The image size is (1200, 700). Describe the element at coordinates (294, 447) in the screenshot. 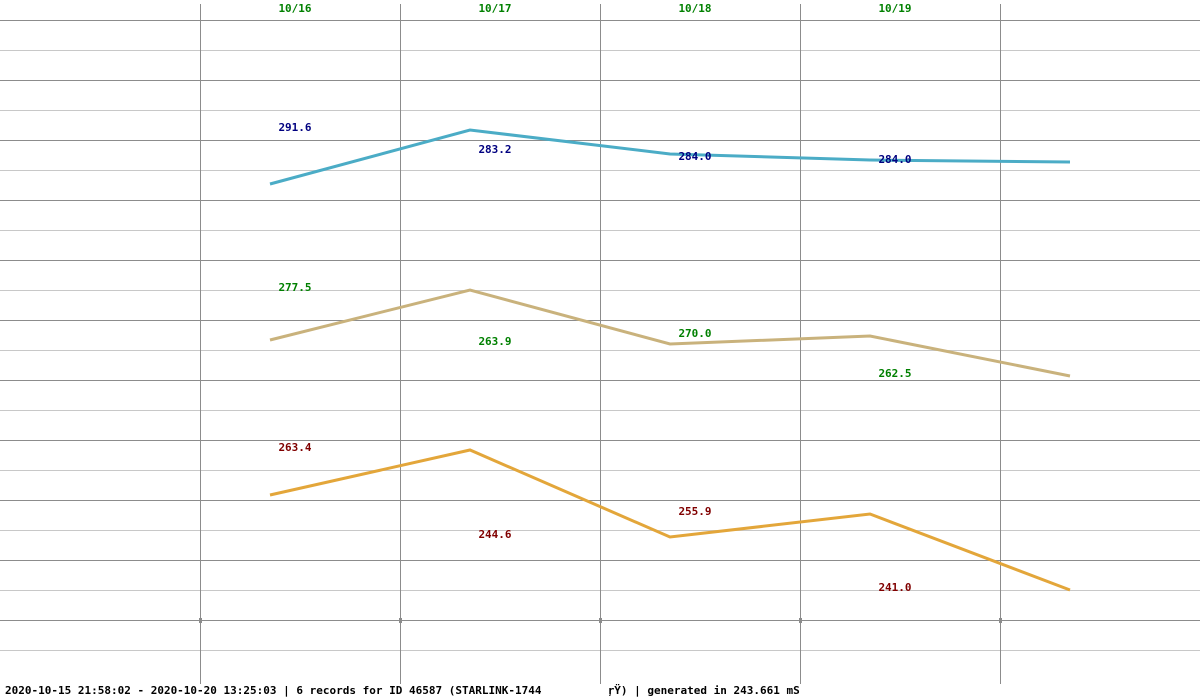

I see `data-label: 263.4` at that location.